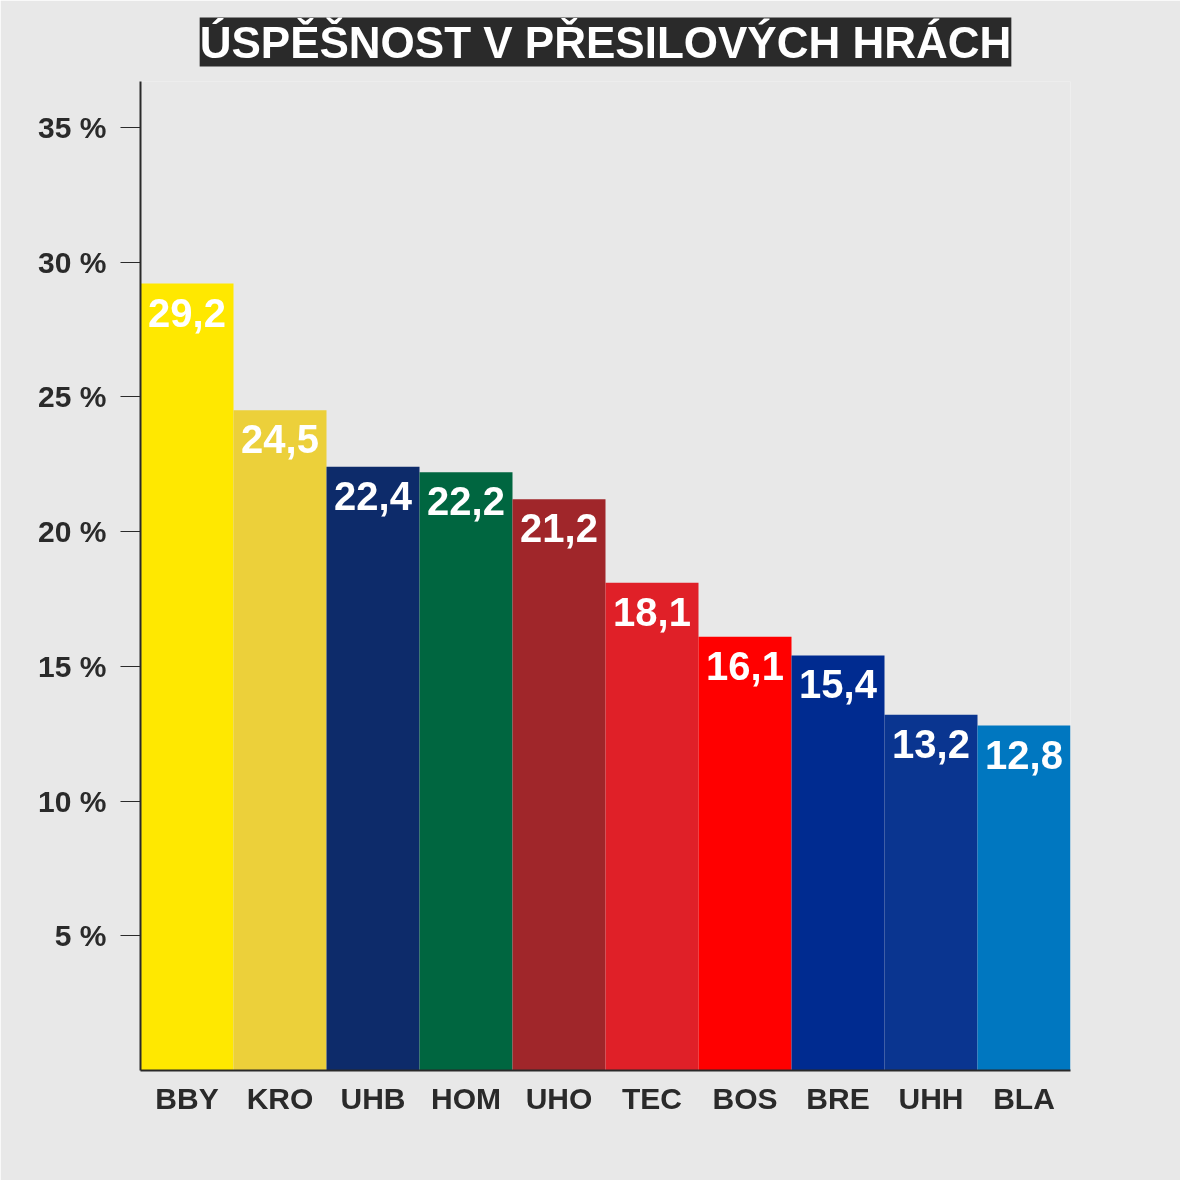  What do you see at coordinates (1024, 1098) in the screenshot?
I see `x-tick-label: BLA` at bounding box center [1024, 1098].